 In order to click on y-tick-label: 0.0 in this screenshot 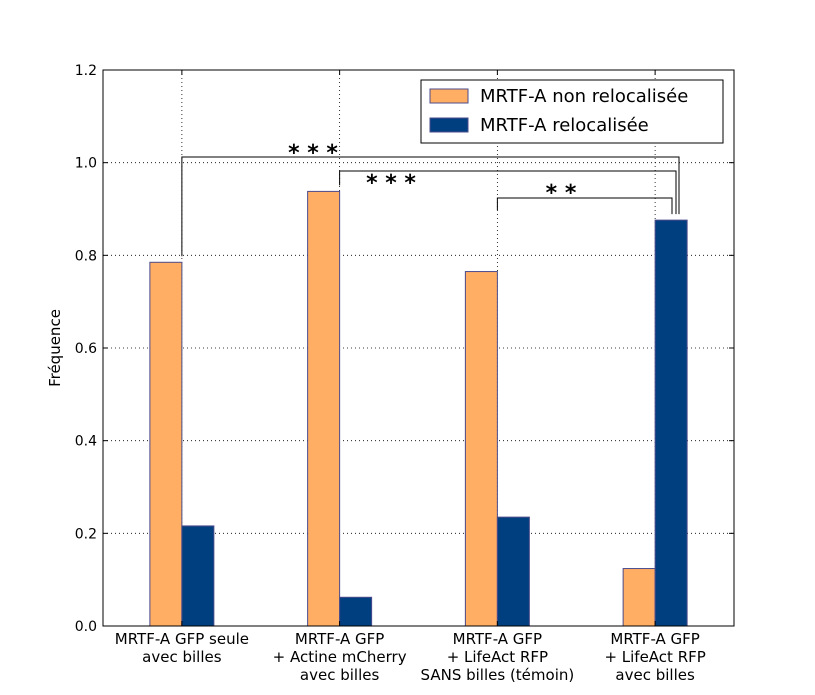, I will do `click(86, 627)`.